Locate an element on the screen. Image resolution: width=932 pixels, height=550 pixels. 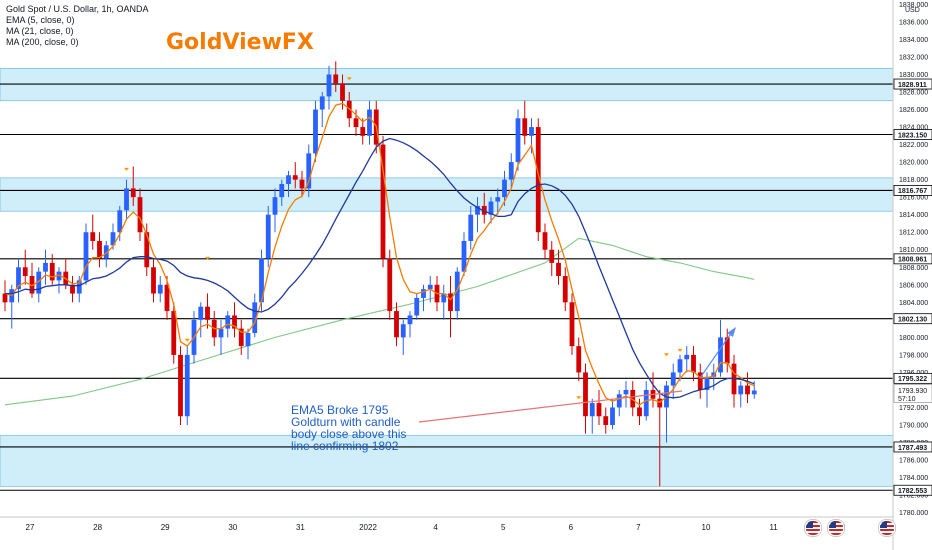
y-tick-label: 1814.000 is located at coordinates (913, 215).